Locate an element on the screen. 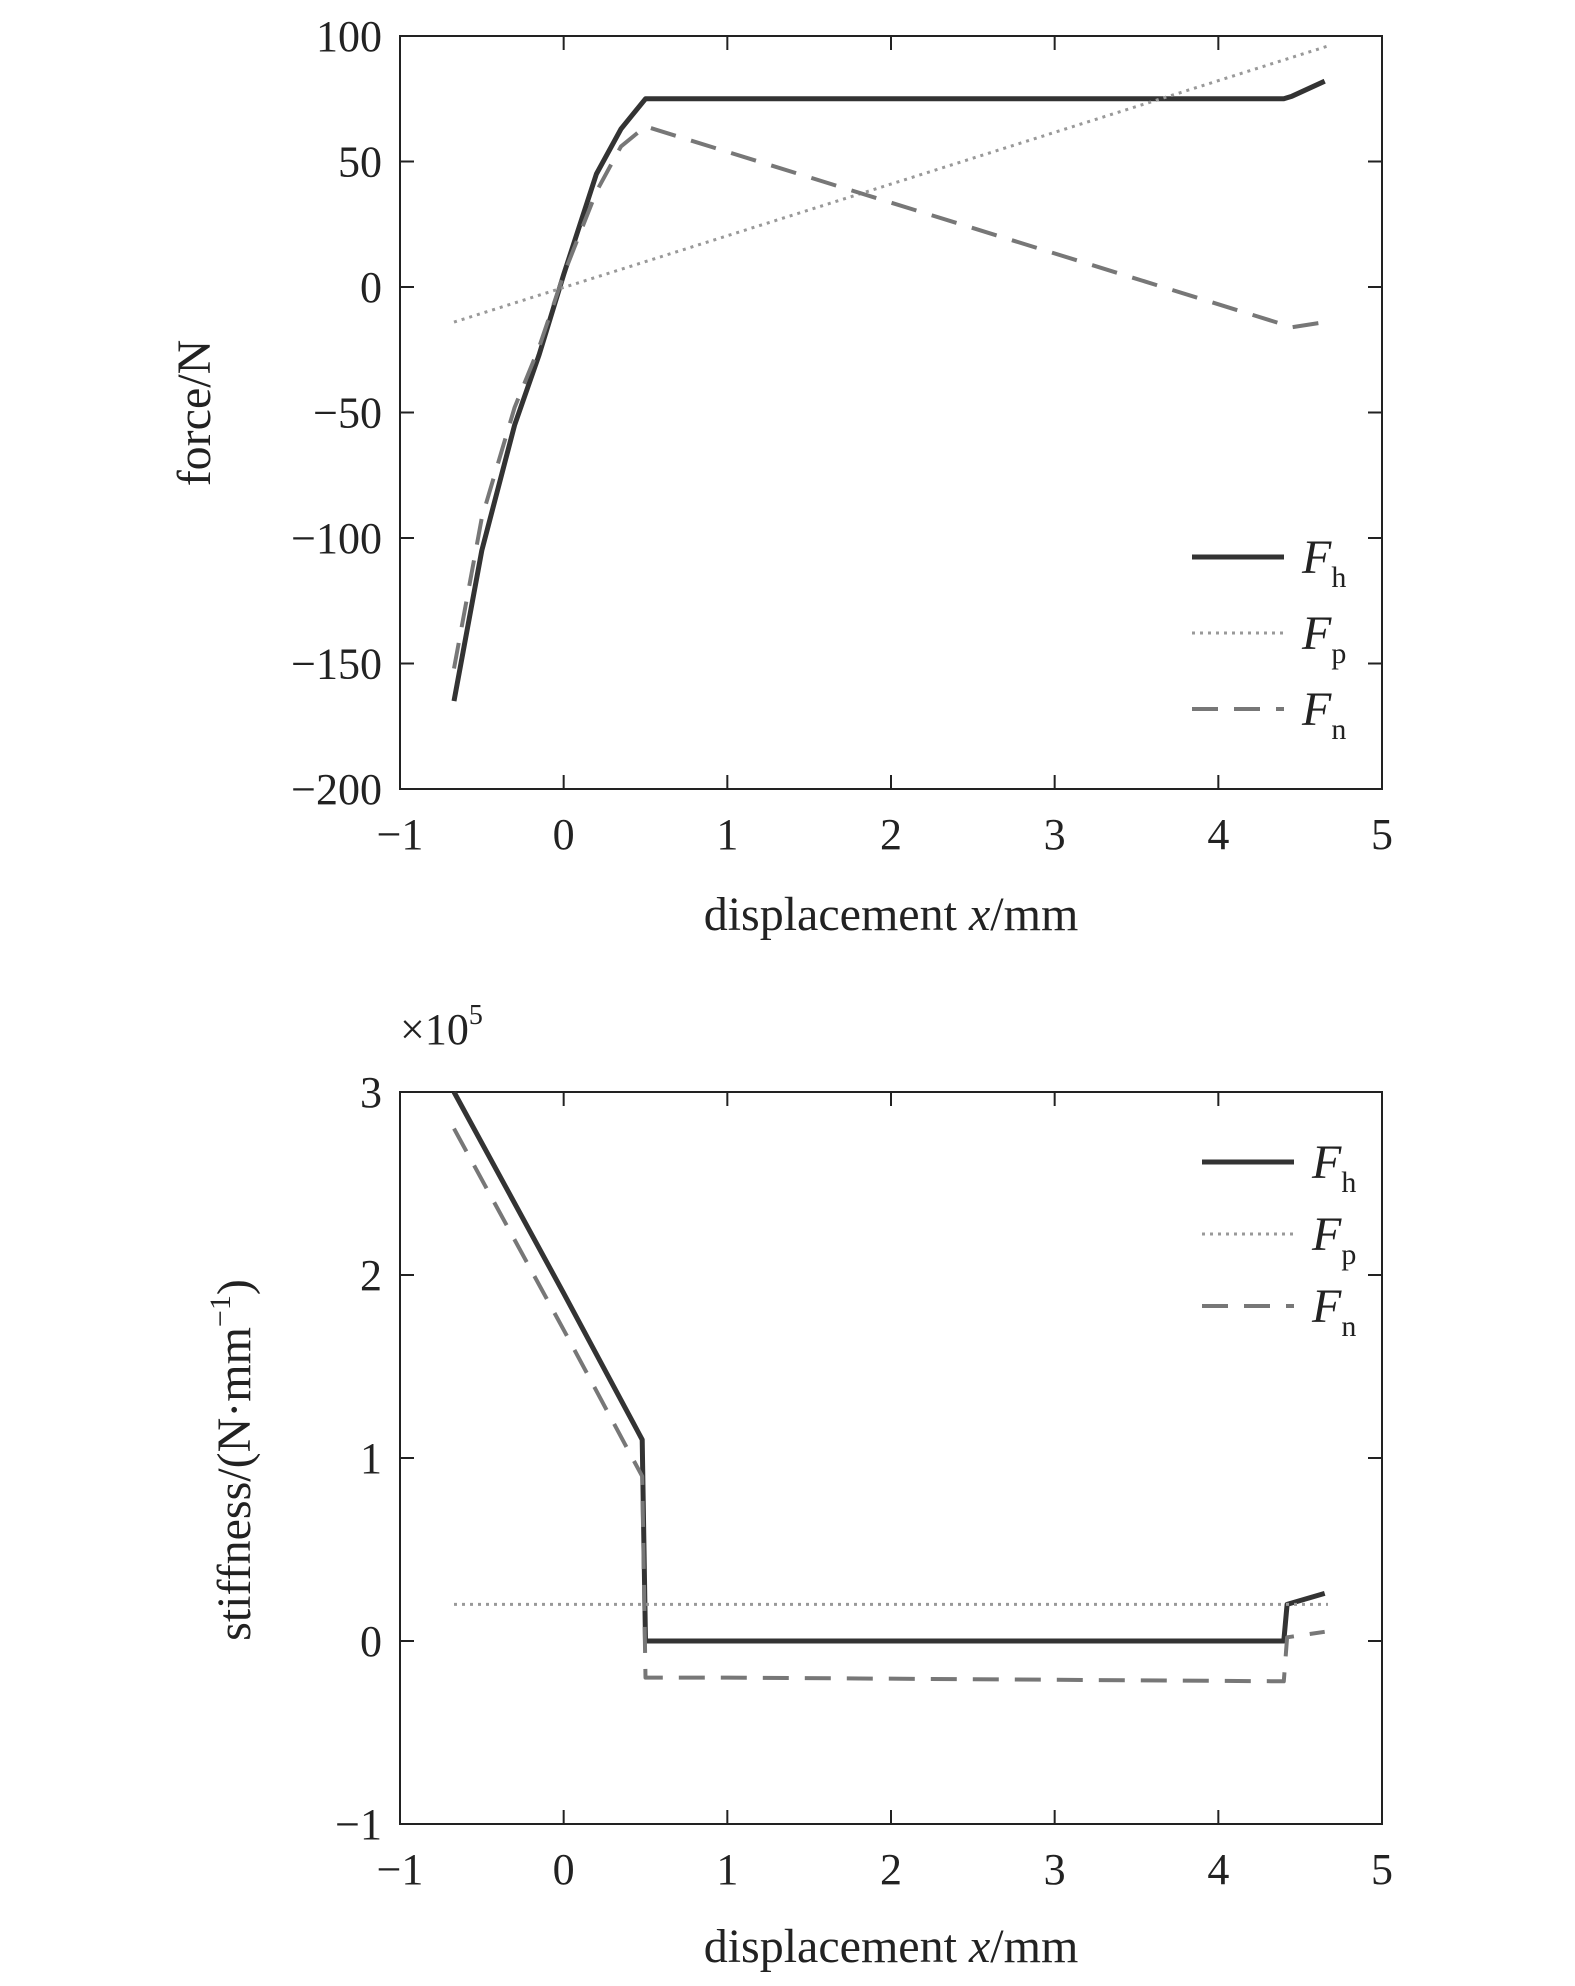 This screenshot has height=1986, width=1575. series-fp-line is located at coordinates (891, 184).